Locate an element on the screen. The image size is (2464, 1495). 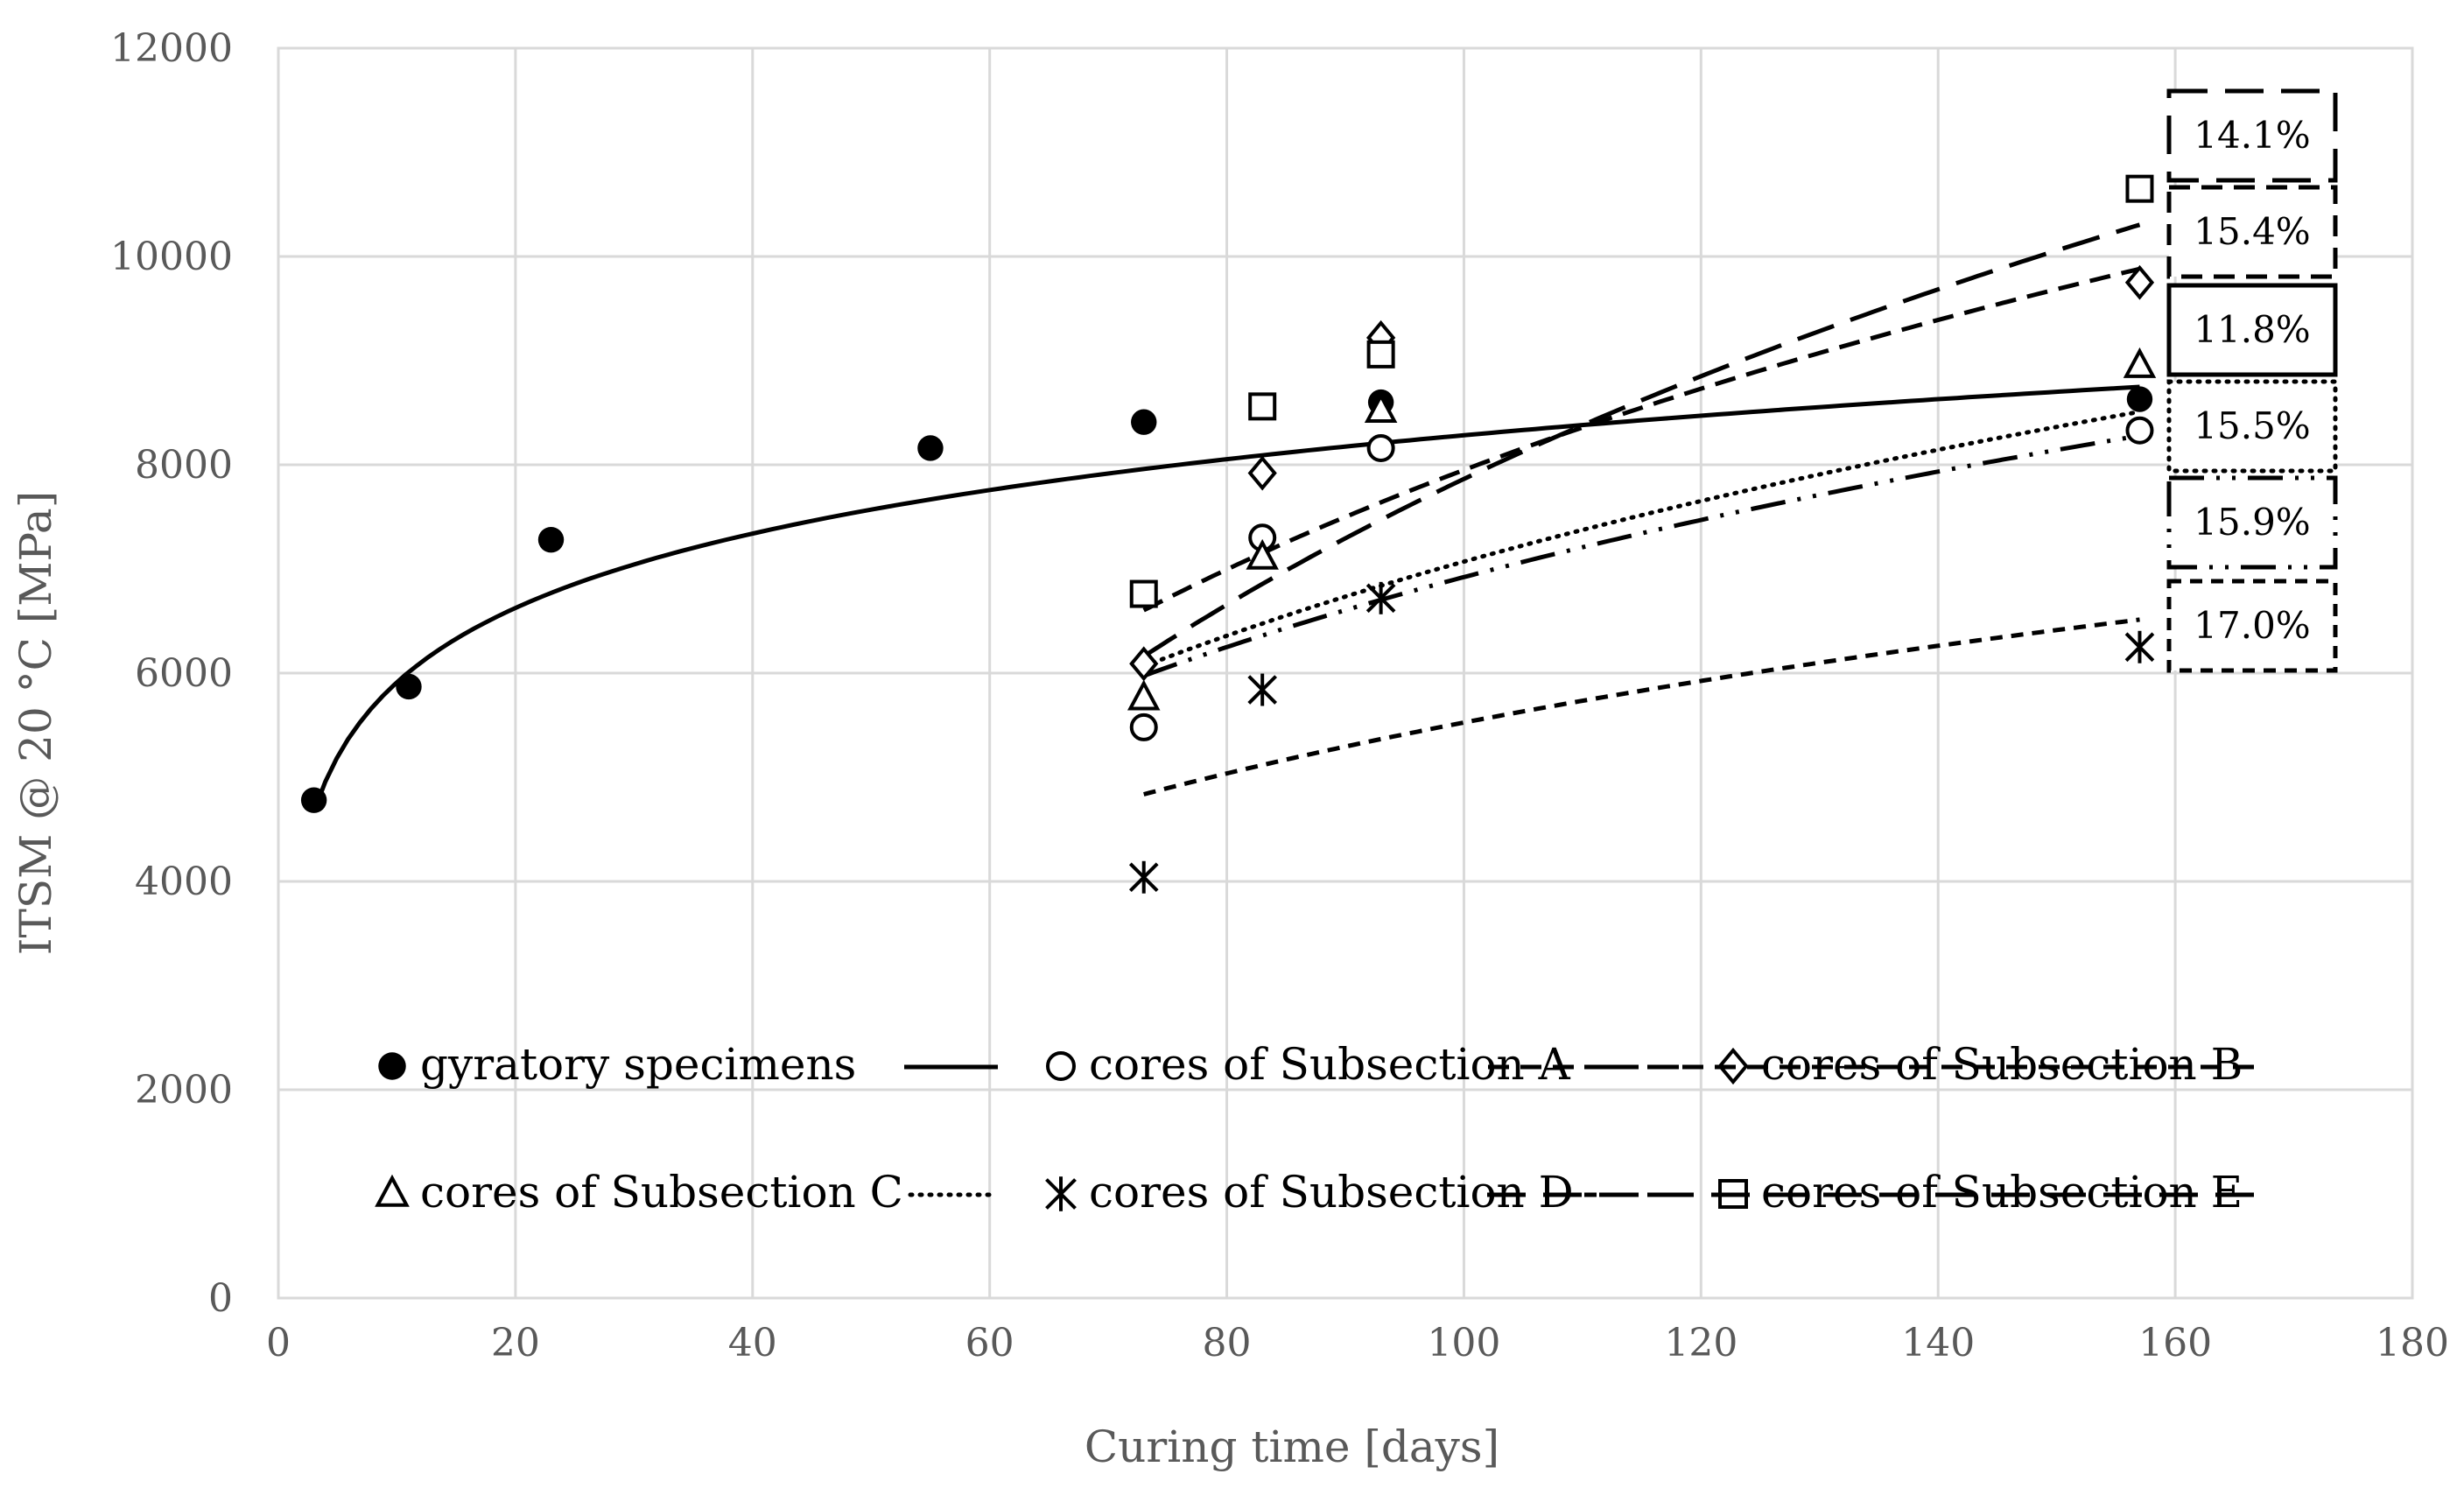
legend-label: cores of Subsection D is located at coordinates (1331, 1192).